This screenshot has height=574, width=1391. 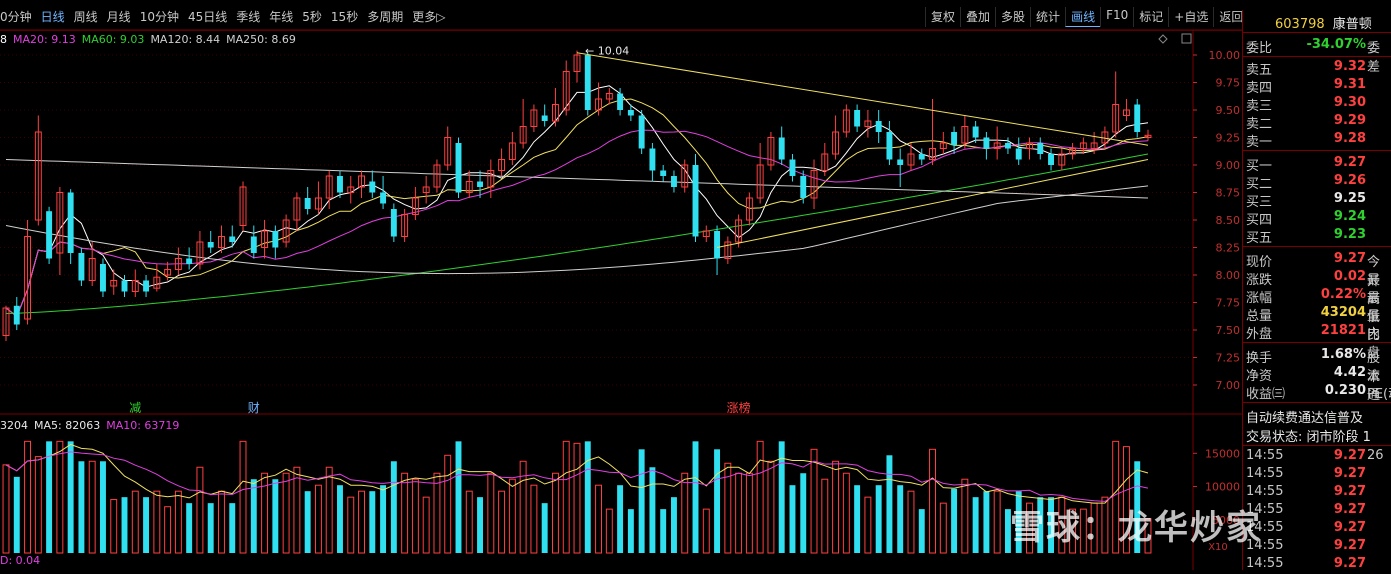 I want to click on period-tab-3: 月线, so click(x=118, y=17).